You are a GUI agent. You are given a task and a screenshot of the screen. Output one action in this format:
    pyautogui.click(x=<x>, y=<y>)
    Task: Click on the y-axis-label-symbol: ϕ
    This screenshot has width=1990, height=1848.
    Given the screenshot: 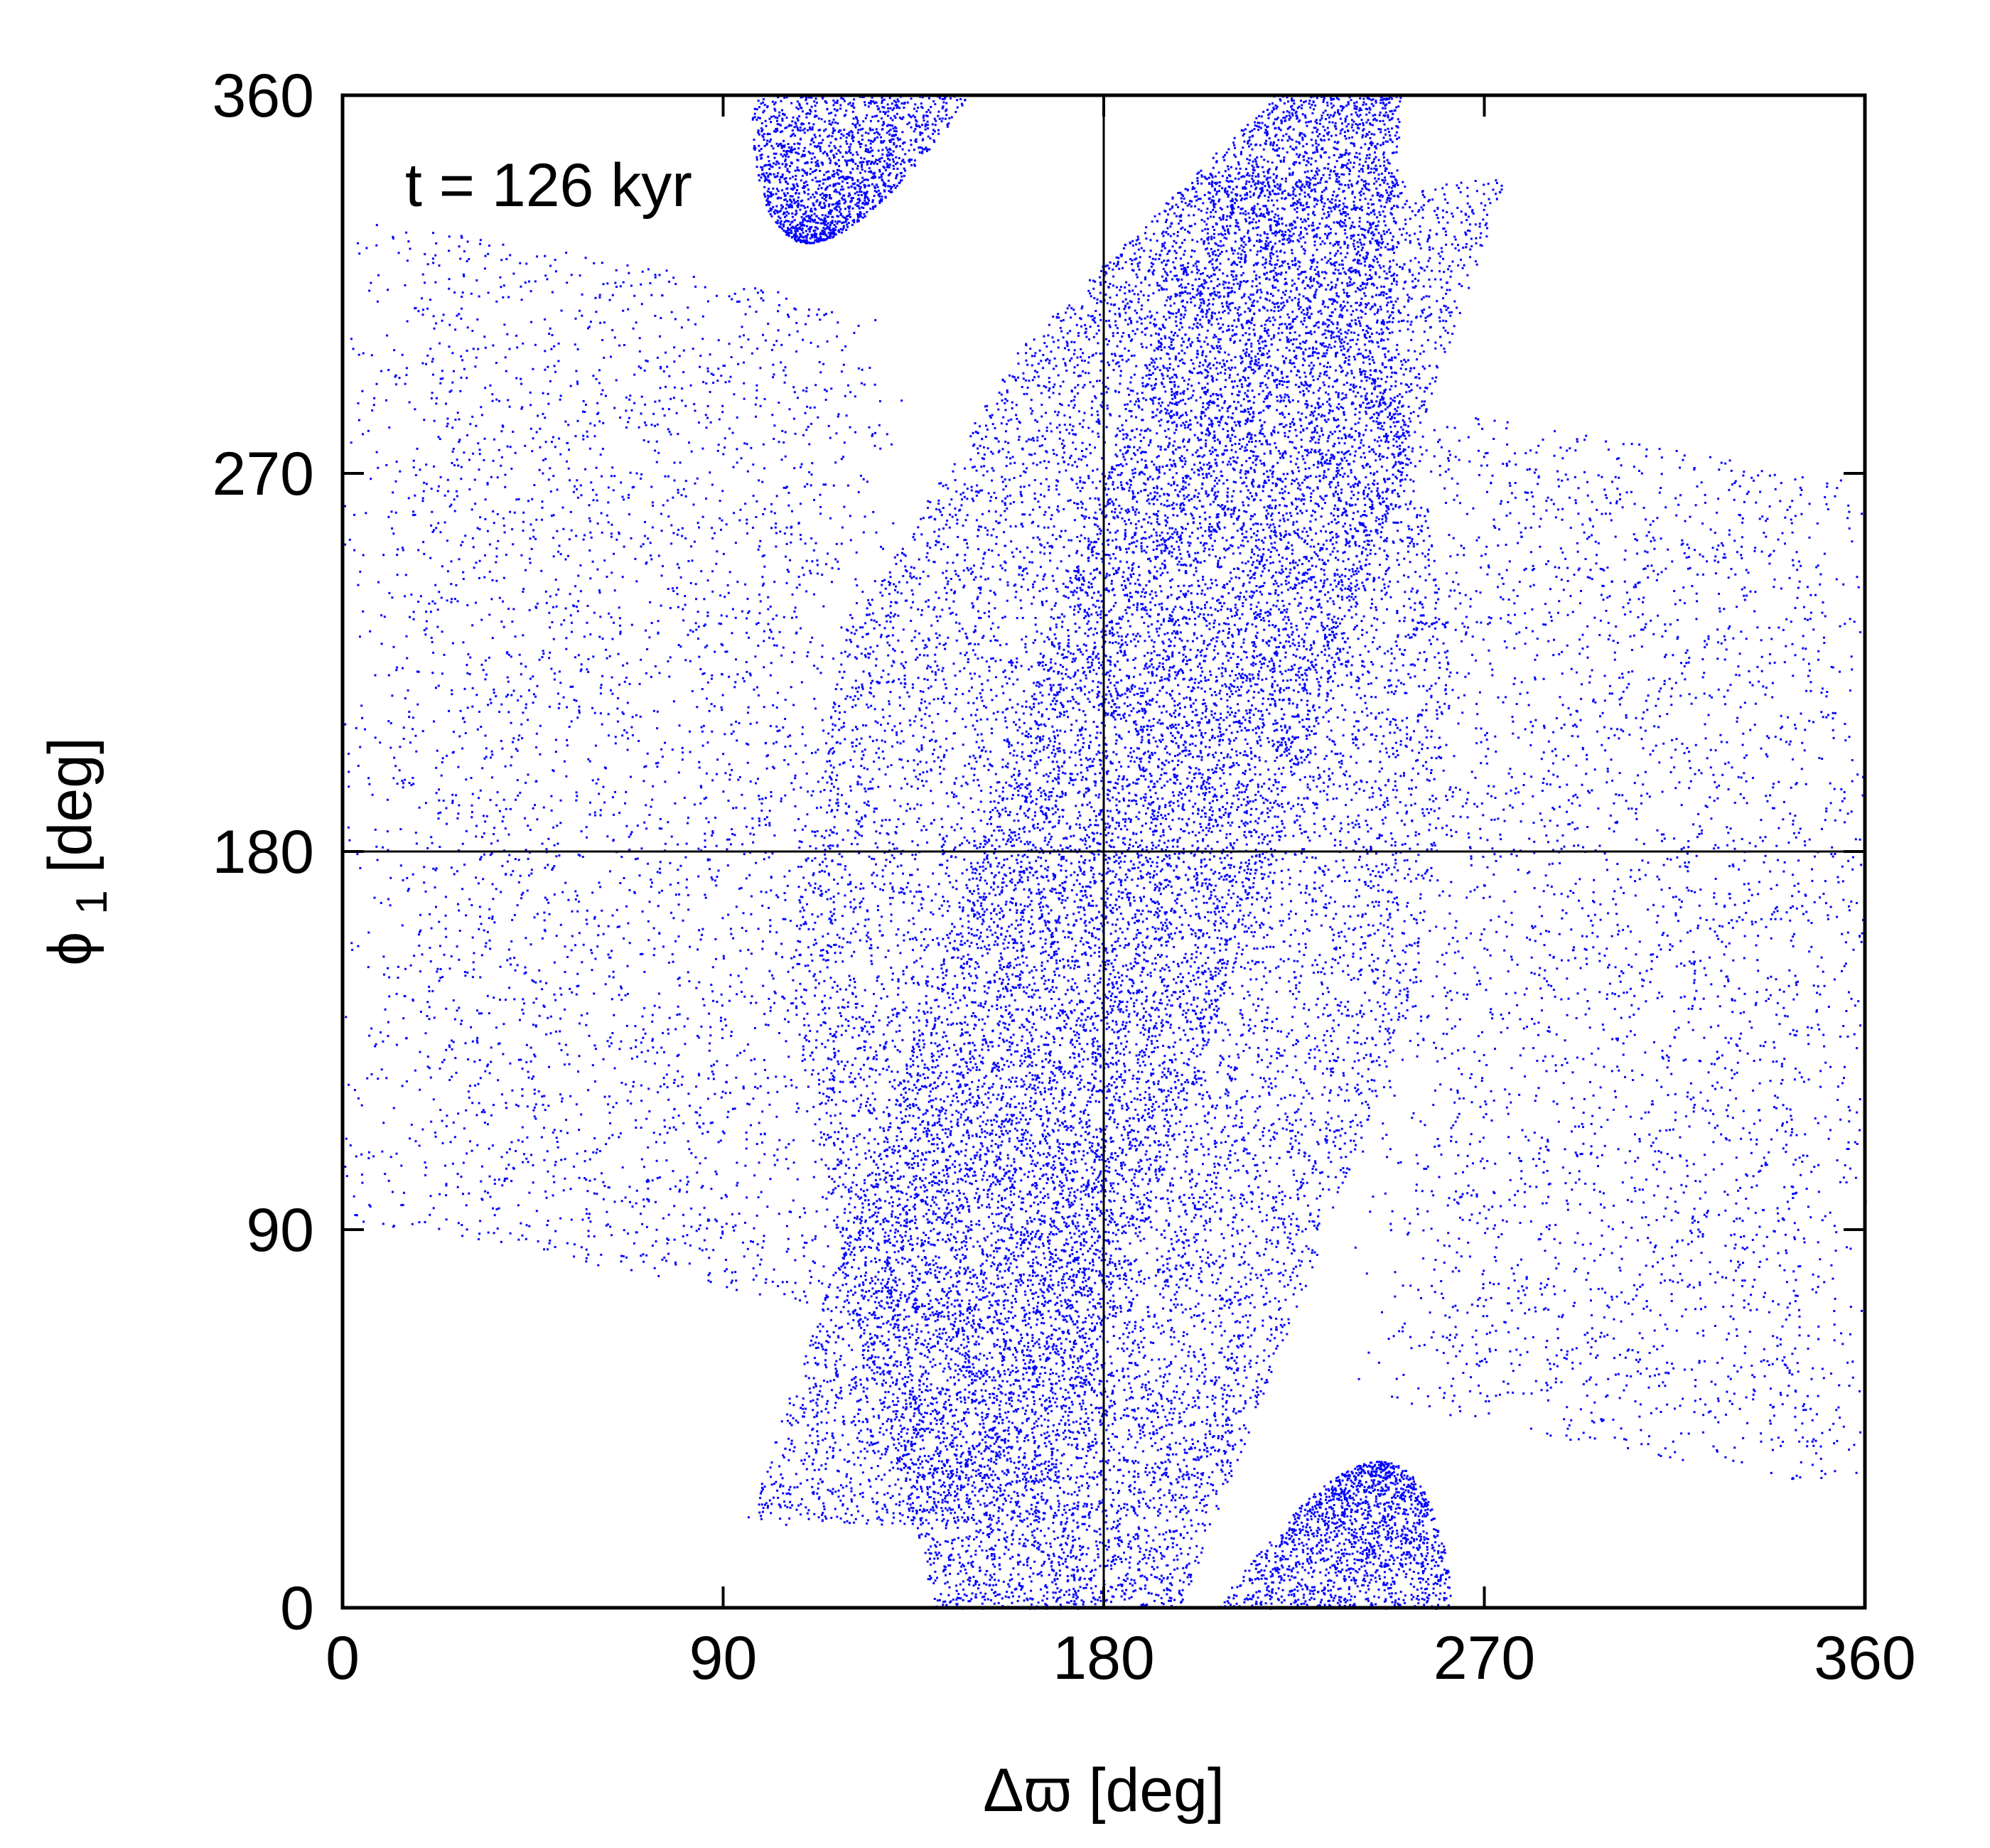 What is the action you would take?
    pyautogui.click(x=70, y=949)
    